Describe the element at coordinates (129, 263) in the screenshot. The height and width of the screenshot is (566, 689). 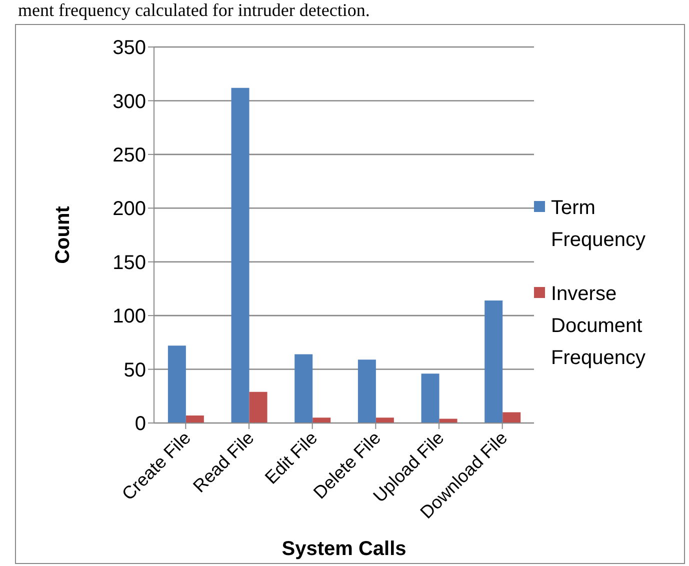
I see `y-tick-label: 150` at that location.